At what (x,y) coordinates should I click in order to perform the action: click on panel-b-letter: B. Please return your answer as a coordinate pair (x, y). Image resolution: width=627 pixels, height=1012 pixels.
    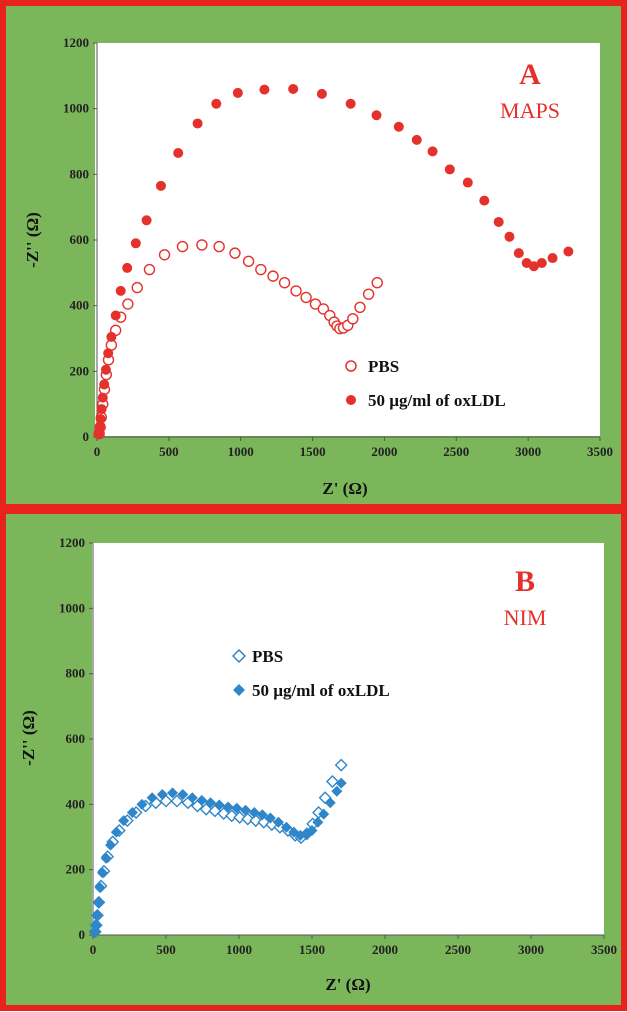
    Looking at the image, I should click on (525, 581).